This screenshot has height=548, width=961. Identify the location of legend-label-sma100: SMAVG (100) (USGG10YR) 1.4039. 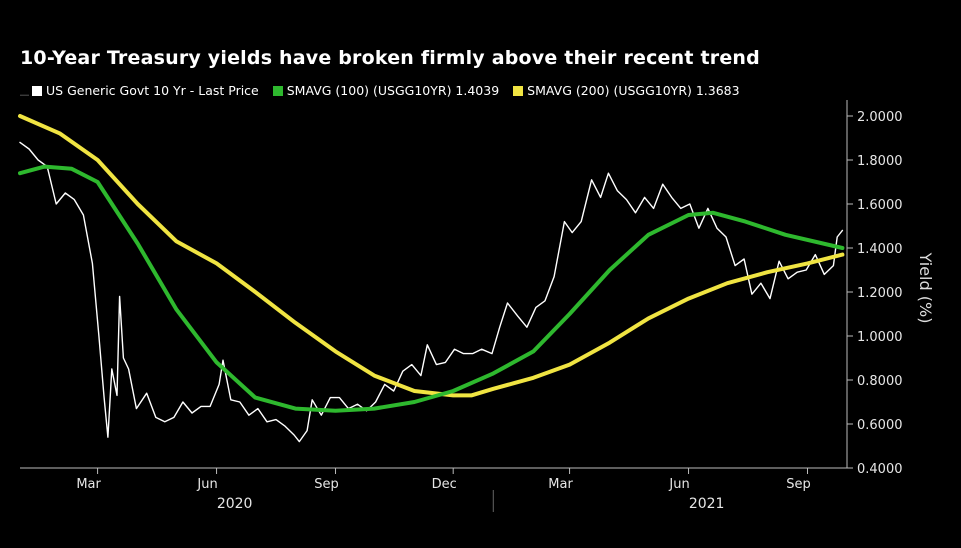
(393, 90).